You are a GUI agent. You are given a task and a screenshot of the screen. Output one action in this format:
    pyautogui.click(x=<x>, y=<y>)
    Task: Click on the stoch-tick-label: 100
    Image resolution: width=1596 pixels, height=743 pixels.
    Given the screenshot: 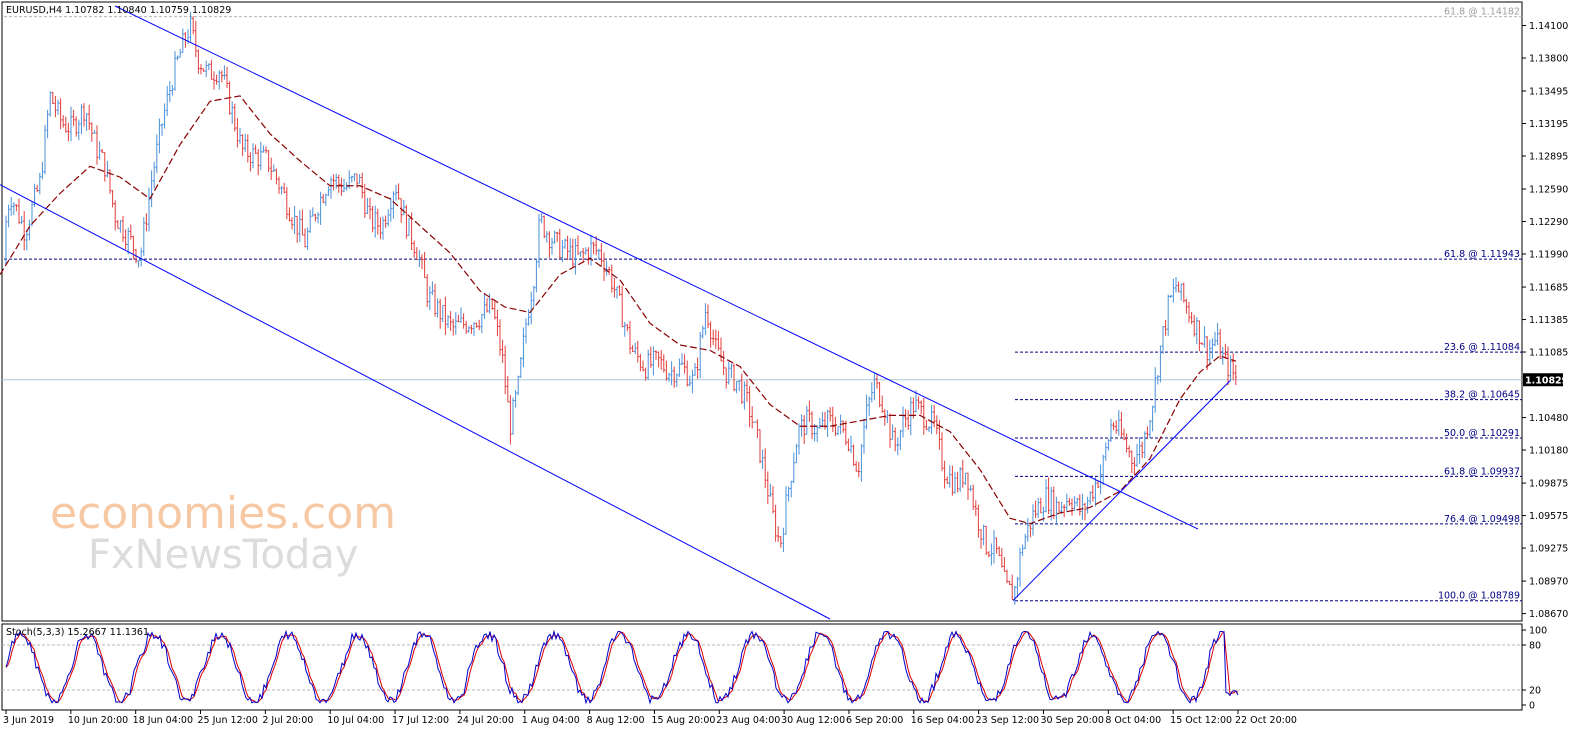 What is the action you would take?
    pyautogui.click(x=1538, y=631)
    